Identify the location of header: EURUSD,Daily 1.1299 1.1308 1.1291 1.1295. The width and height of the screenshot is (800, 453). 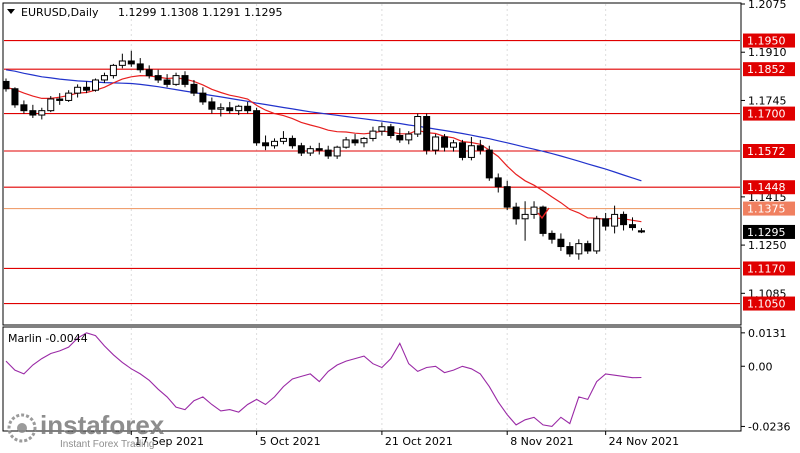
(144, 12).